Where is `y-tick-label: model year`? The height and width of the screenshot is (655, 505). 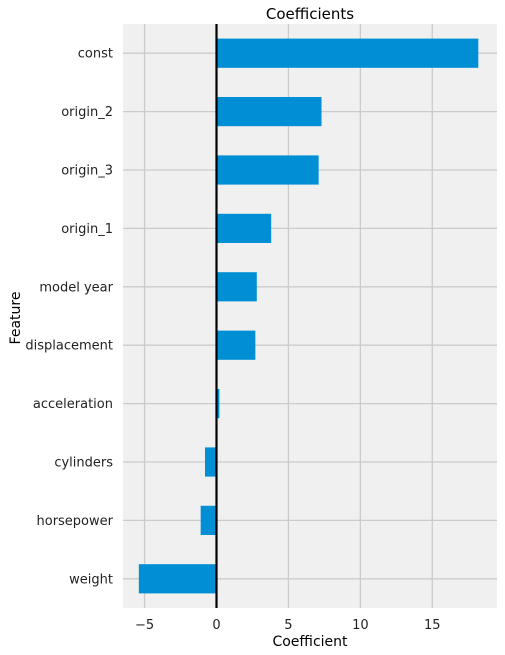 y-tick-label: model year is located at coordinates (76, 287).